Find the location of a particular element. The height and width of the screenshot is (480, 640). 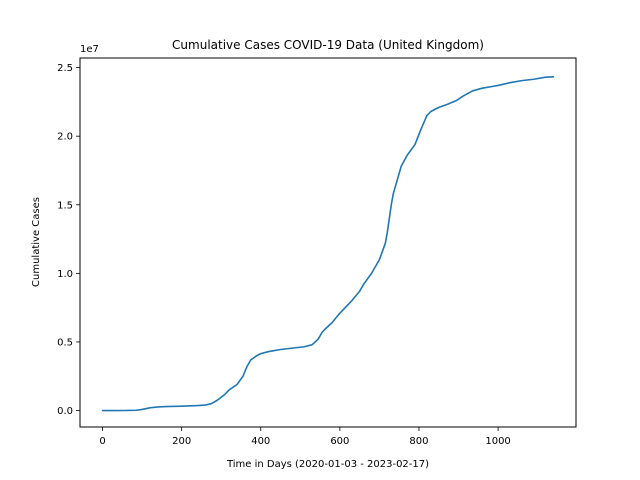

x-axis-ticks: 0 200 400 600 800 1000 is located at coordinates (305, 437).